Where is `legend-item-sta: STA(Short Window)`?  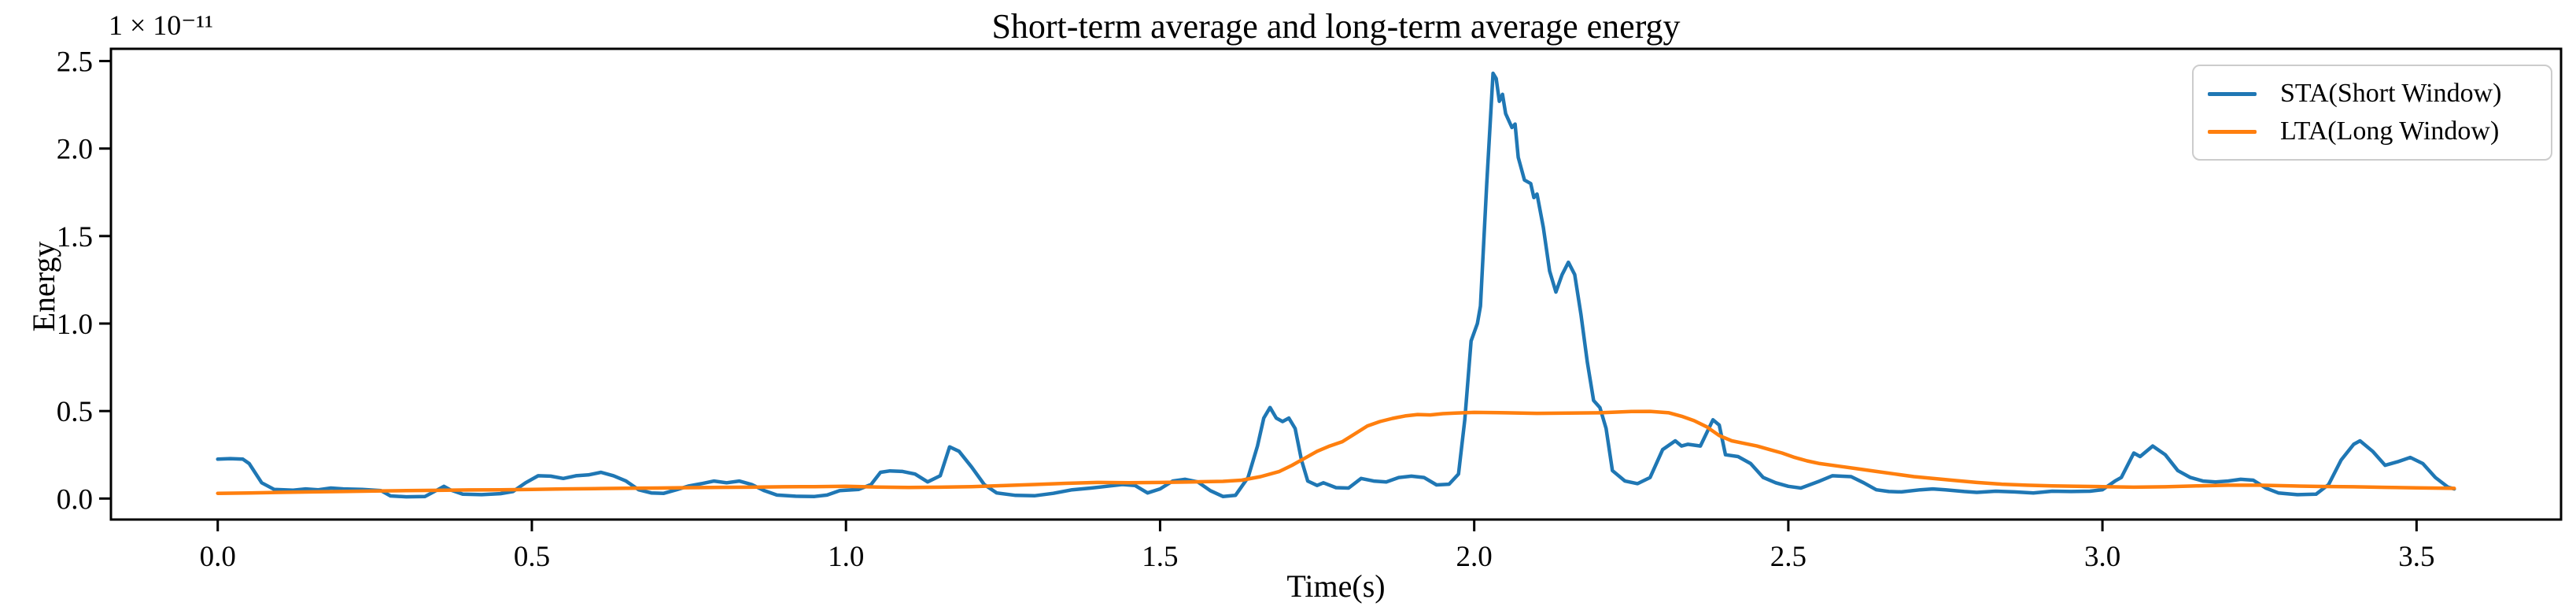 legend-item-sta: STA(Short Window) is located at coordinates (2379, 94).